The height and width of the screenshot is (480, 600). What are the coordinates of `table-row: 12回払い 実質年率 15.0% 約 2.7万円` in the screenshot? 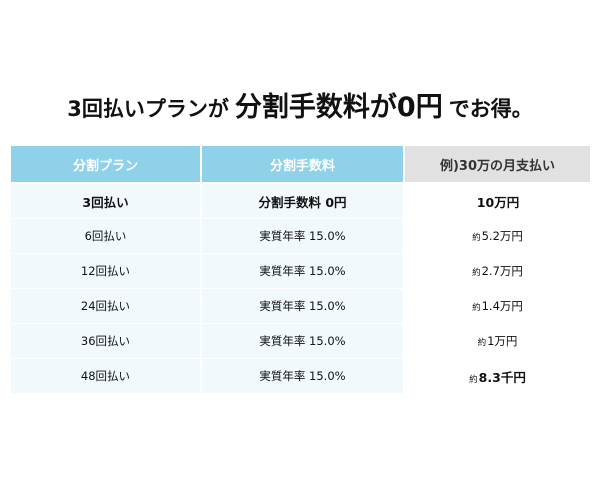 It's located at (300, 271).